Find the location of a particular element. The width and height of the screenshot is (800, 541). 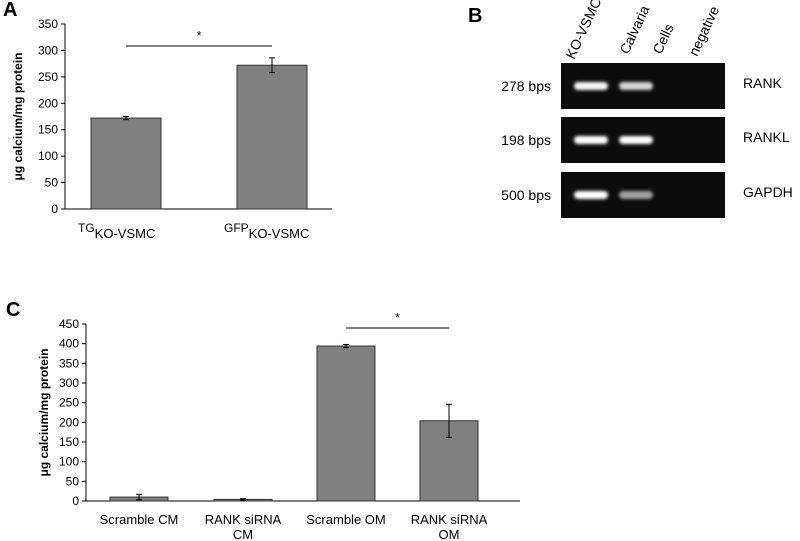

band-size-label: 278 bps is located at coordinates (526, 86).